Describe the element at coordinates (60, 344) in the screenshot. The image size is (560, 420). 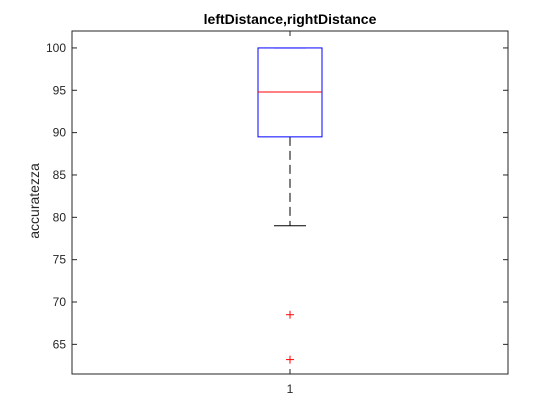
I see `y-tick-label: 65` at that location.